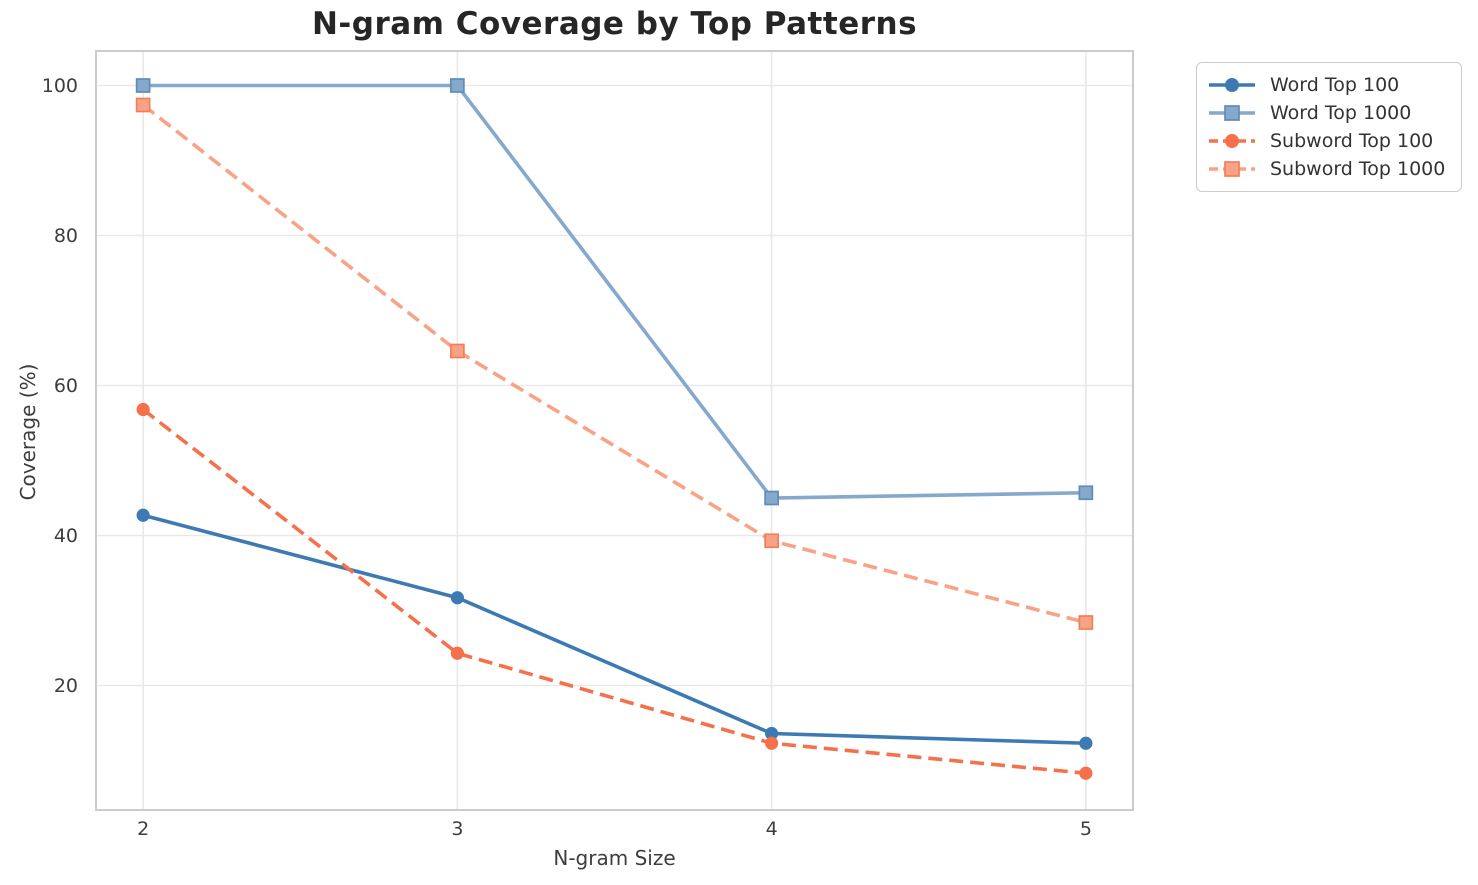 This screenshot has width=1478, height=885. I want to click on legend-label: Subword Top 1000, so click(1358, 169).